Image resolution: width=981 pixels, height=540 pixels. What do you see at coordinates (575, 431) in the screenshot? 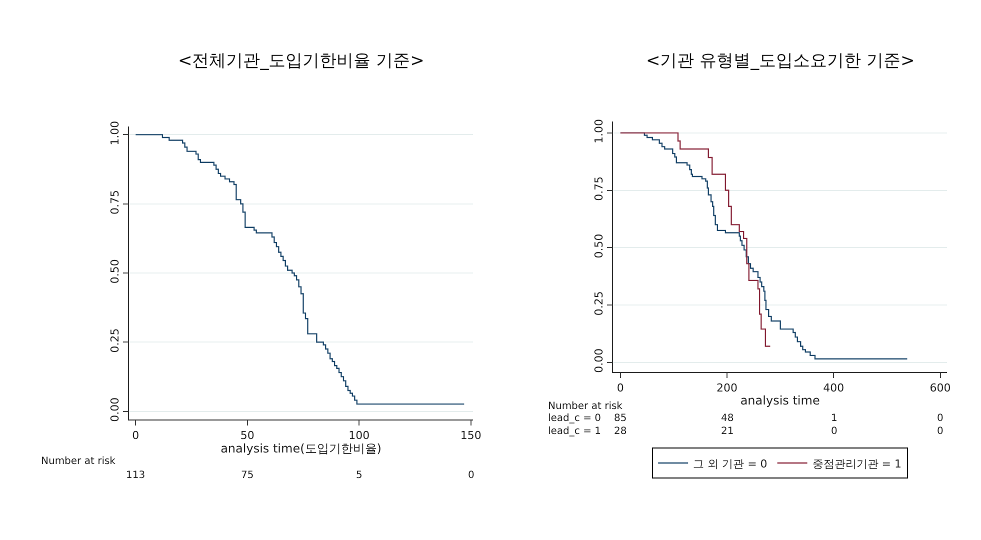
I see `text: lead_c = 1` at bounding box center [575, 431].